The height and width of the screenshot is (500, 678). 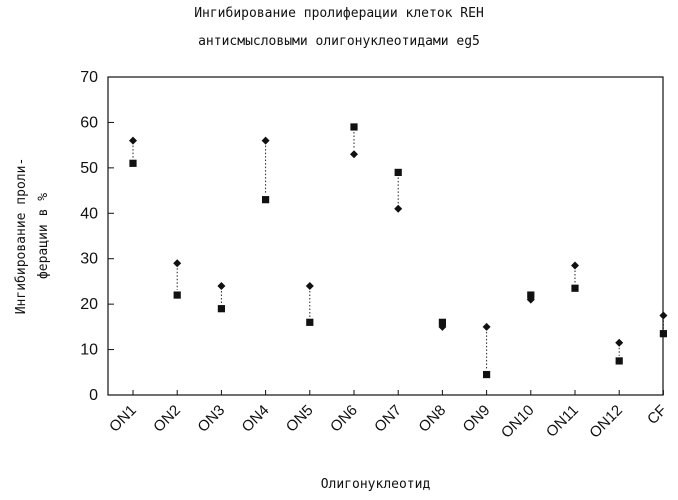 I want to click on x-tick-label: ON10, so click(x=518, y=422).